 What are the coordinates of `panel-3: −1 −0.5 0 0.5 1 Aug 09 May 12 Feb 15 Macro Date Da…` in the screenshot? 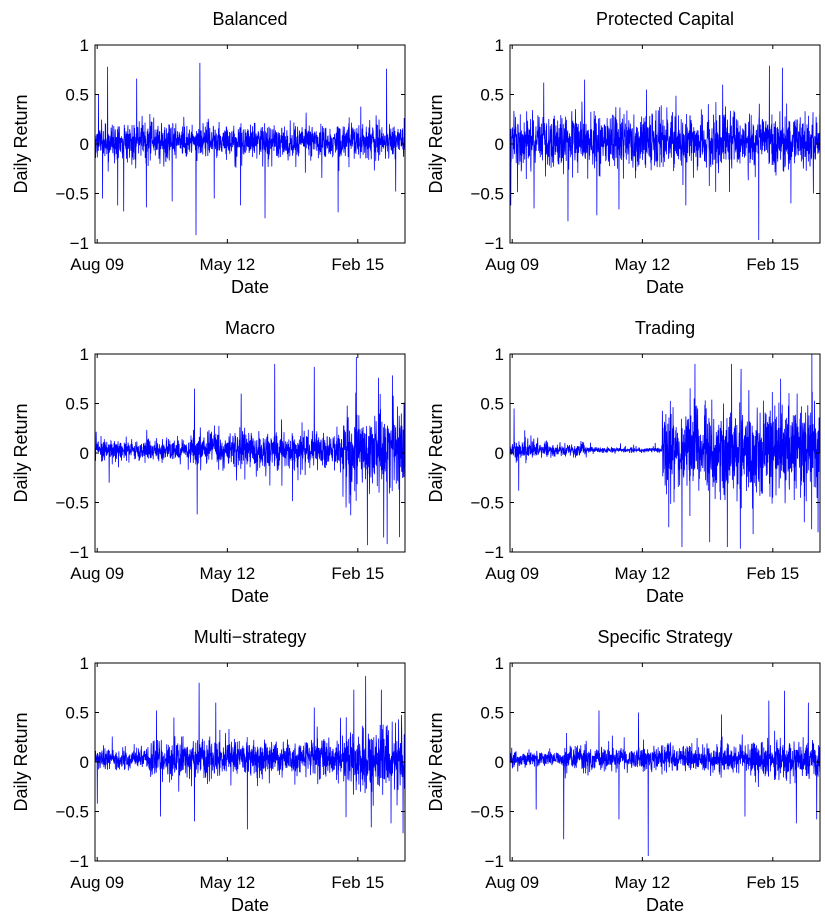 It's located at (208, 462).